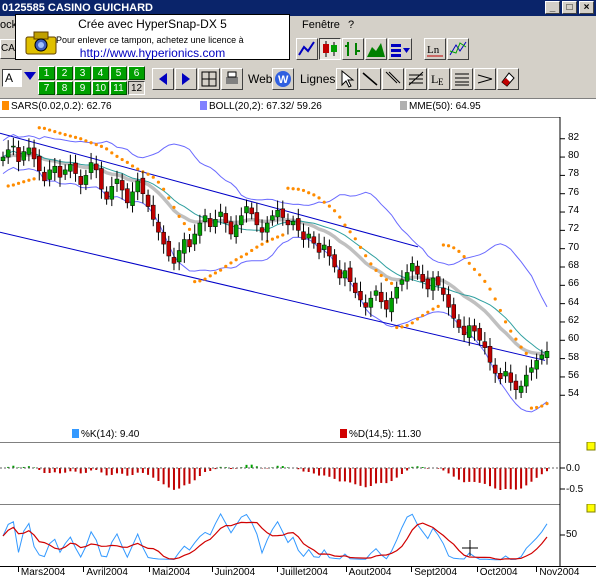 This screenshot has height=580, width=596. I want to click on svg-text: W, so click(283, 80).